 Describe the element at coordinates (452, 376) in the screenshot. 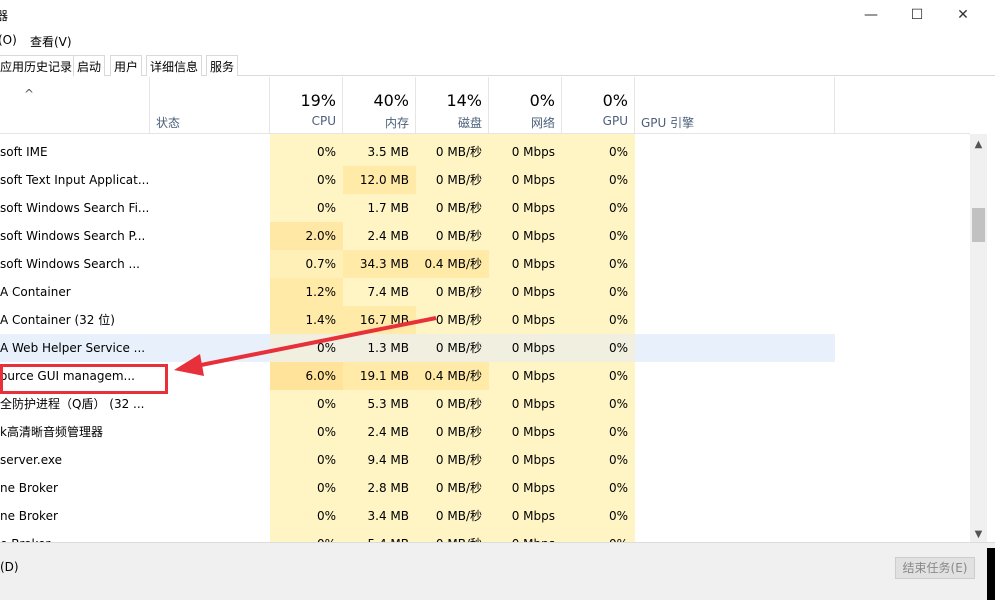

I see `process-disk: 0.4 MB/秒` at that location.